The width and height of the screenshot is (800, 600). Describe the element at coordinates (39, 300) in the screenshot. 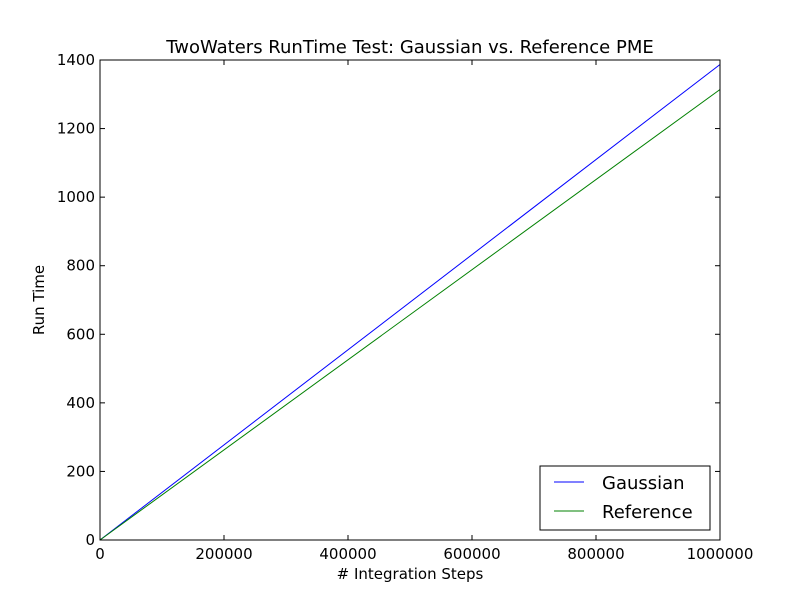

I see `y-axis-label: Run Time` at that location.